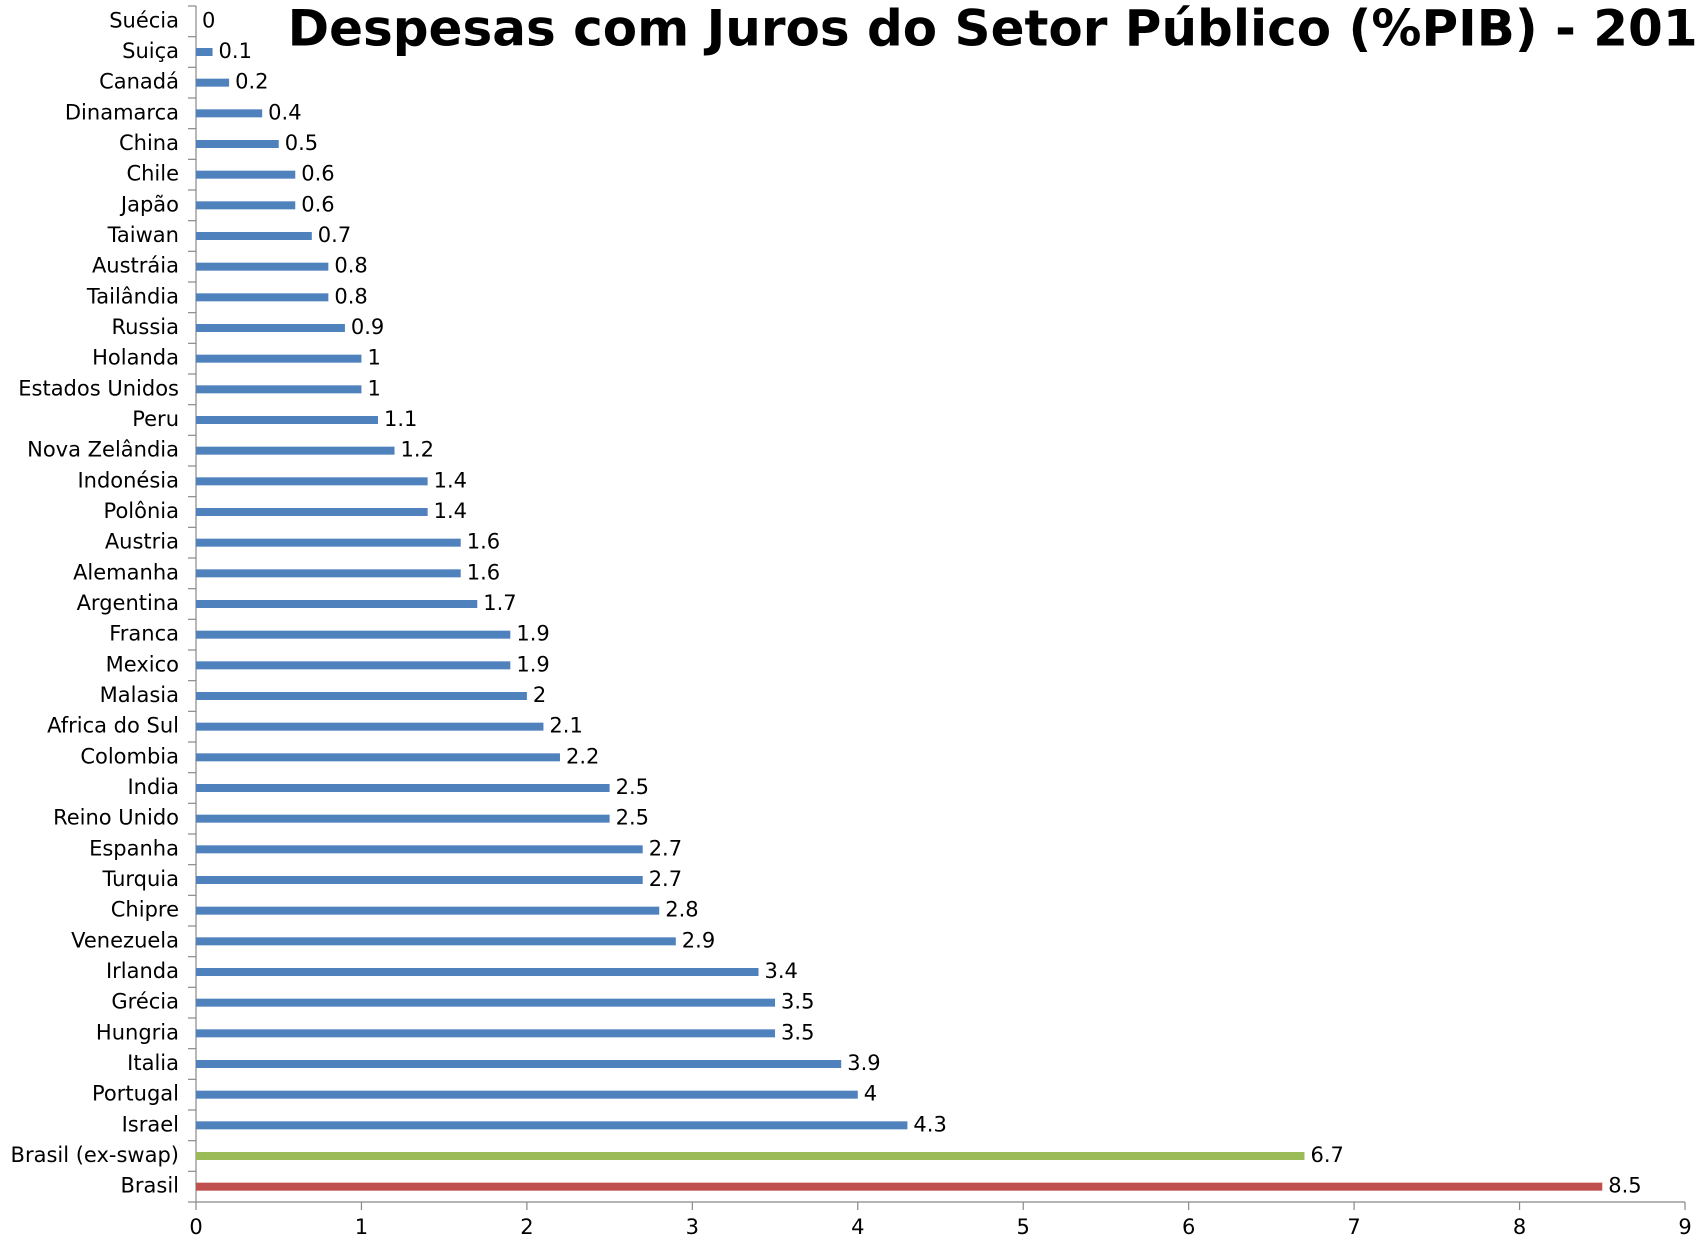 The image size is (1698, 1245). I want to click on y-tick-label: Africa do Sul, so click(113, 726).